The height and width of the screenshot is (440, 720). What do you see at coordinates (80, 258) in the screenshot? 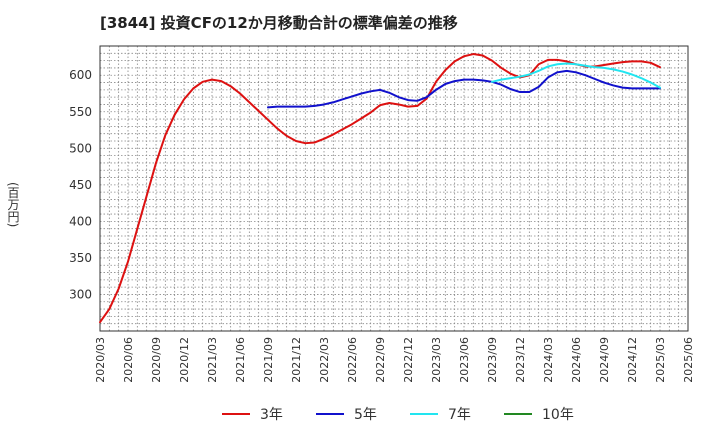
I see `y-tick-label: 350` at bounding box center [80, 258].